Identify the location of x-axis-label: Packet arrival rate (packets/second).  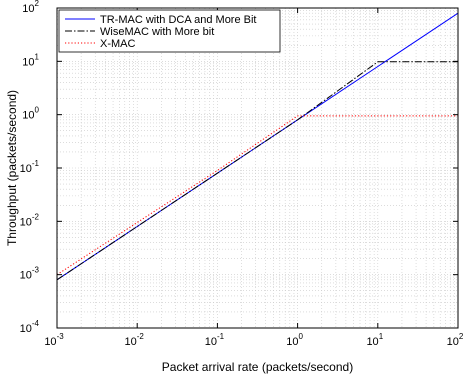
(257, 367).